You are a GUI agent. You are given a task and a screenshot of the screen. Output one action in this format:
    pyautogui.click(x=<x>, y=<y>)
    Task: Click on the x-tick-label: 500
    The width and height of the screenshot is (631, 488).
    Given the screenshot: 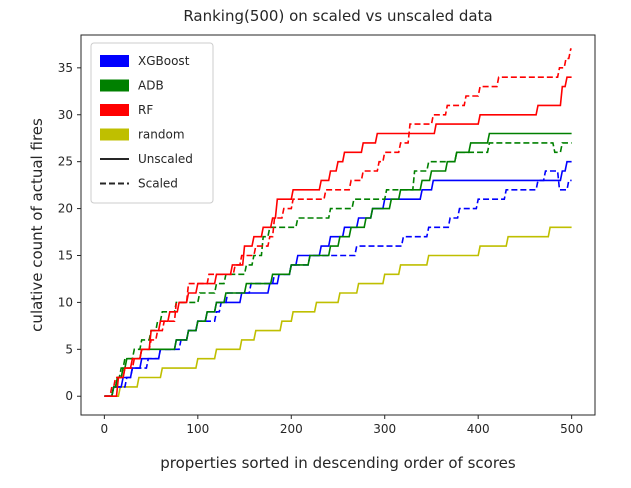 What is the action you would take?
    pyautogui.click(x=571, y=429)
    